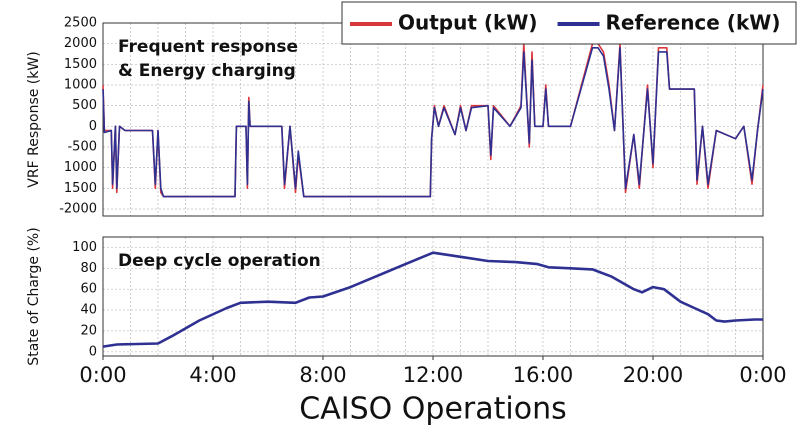  I want to click on y-tick-label: 80, so click(88, 268).